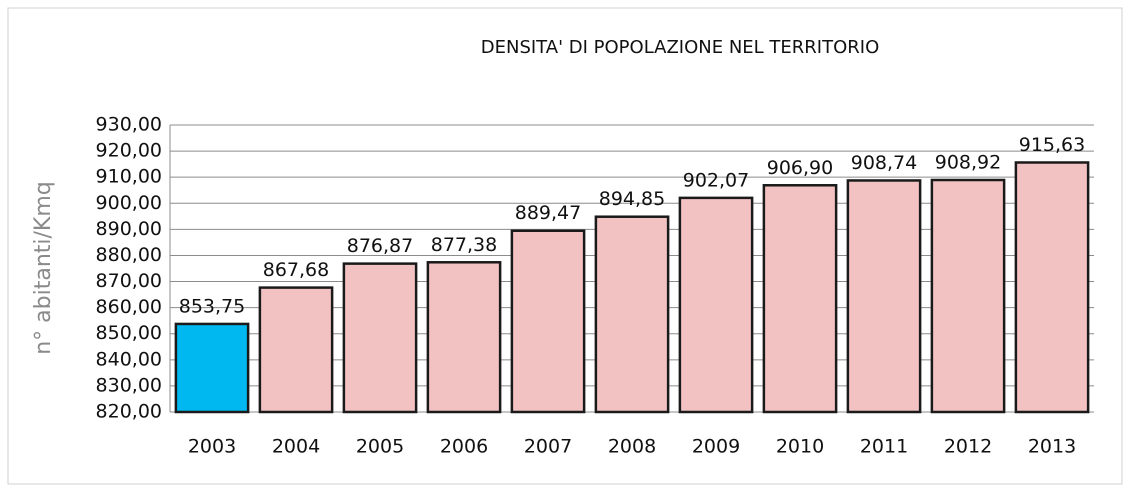  I want to click on data-label: 867,68, so click(296, 270).